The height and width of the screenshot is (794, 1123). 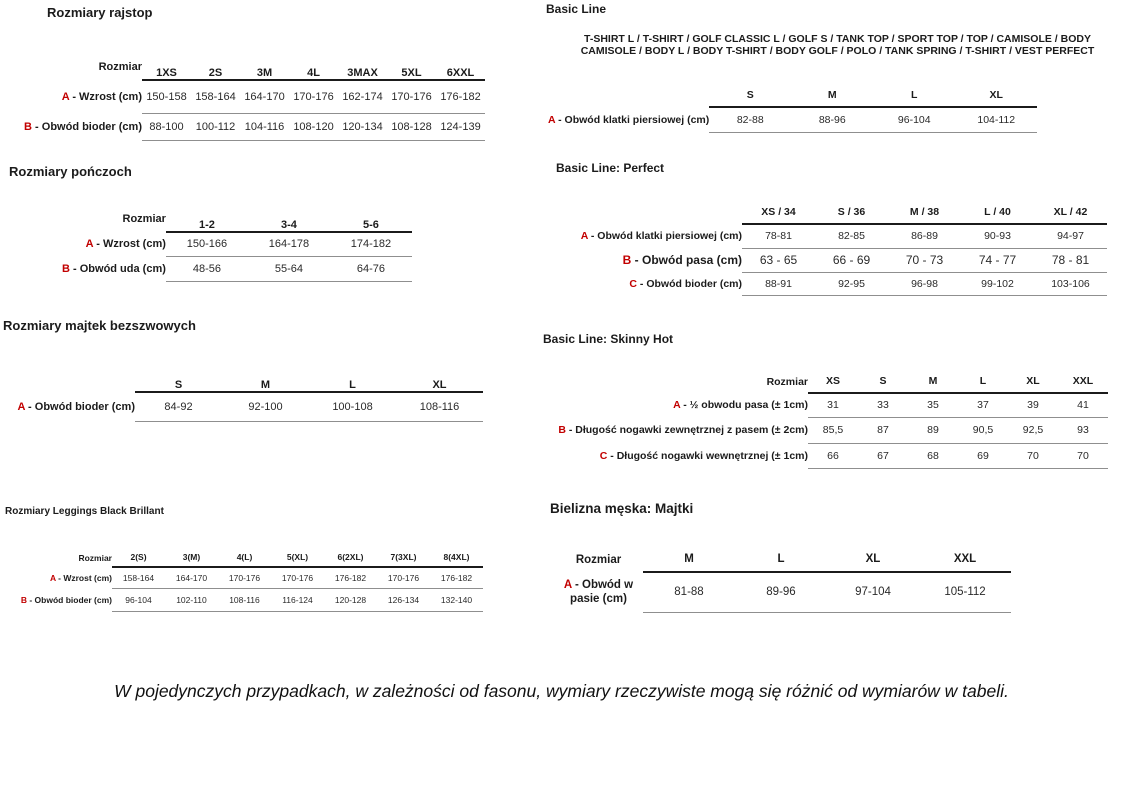 What do you see at coordinates (778, 284) in the screenshot?
I see `size-value: 88-91` at bounding box center [778, 284].